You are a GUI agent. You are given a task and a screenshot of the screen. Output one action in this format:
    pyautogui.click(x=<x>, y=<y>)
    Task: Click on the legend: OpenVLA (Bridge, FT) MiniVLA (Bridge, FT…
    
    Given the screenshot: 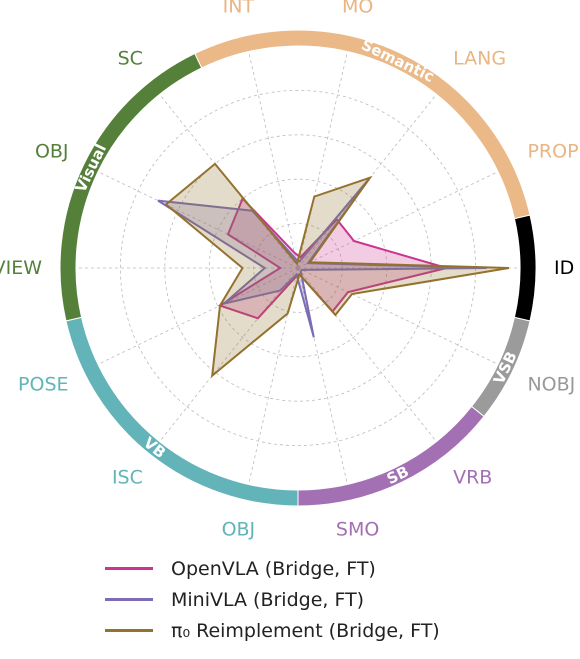 What is the action you would take?
    pyautogui.click(x=272, y=599)
    